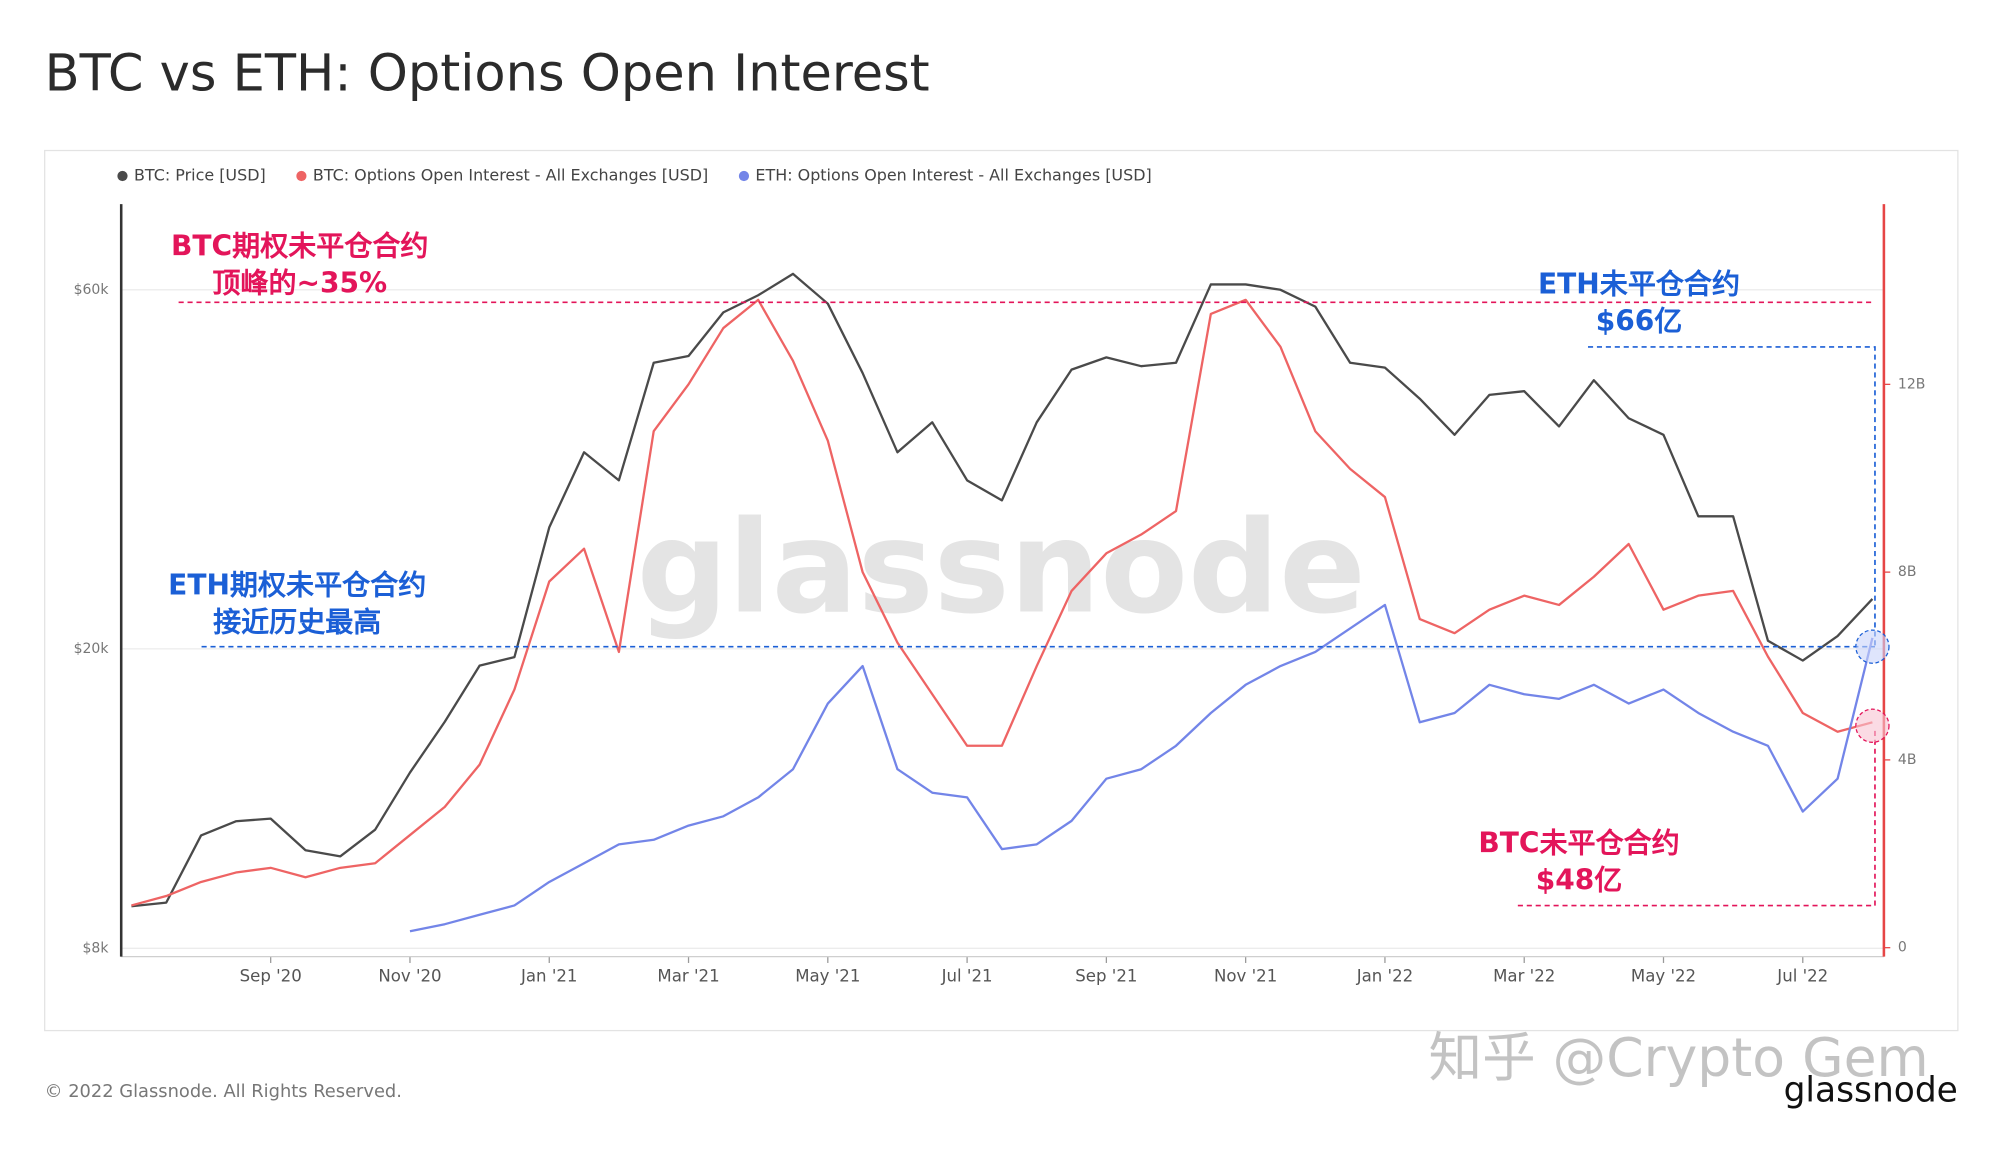 The image size is (2000, 1152). I want to click on x-tick-label: Mar '21, so click(688, 976).